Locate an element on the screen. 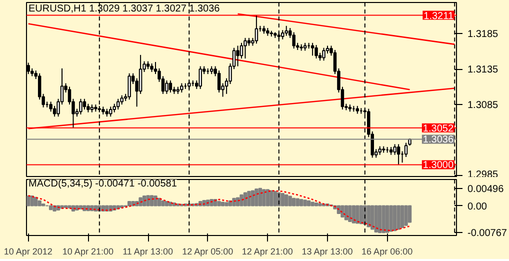 Image resolution: width=509 pixels, height=261 pixels. x-tick-label: 12 Apr 05:00 is located at coordinates (208, 251).